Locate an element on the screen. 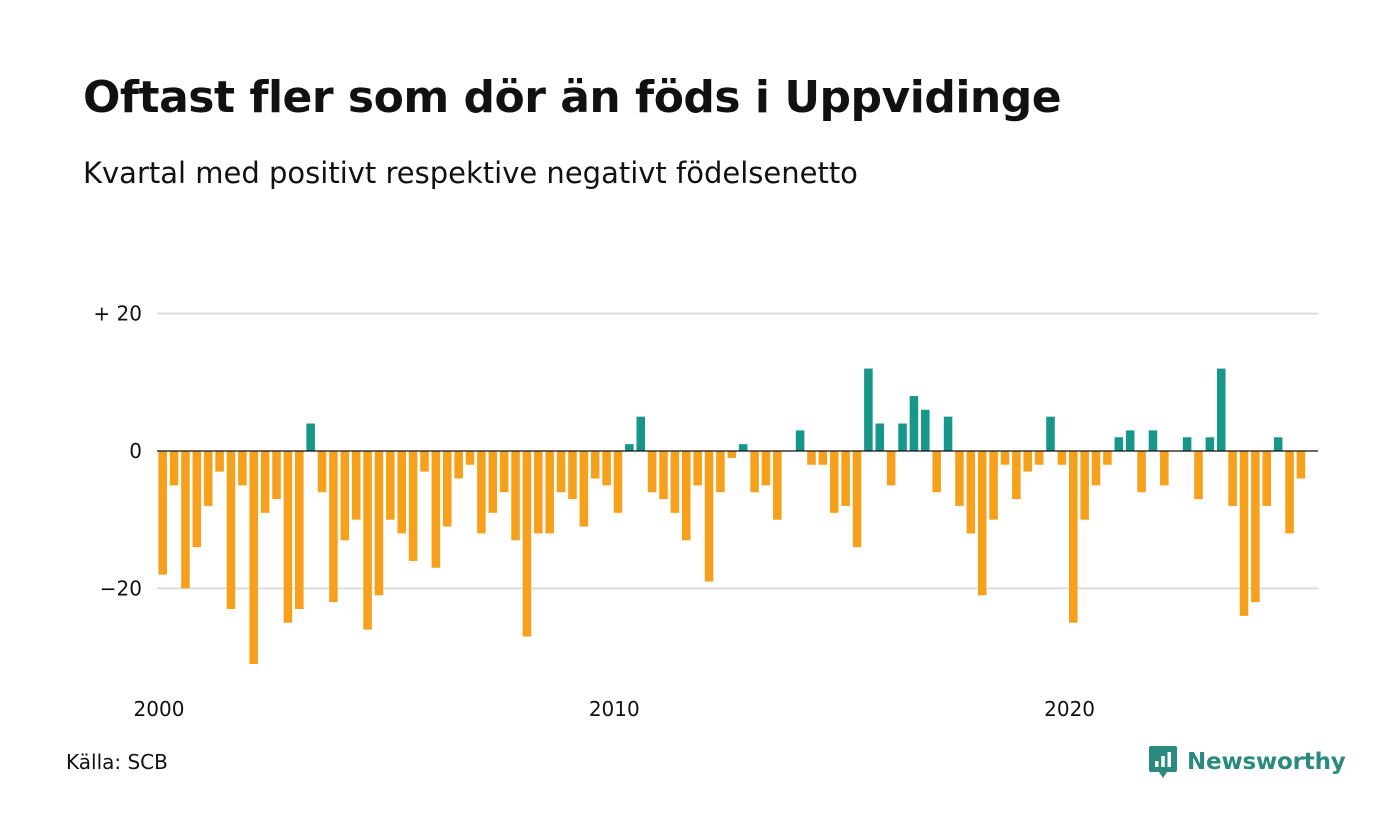 Image resolution: width=1400 pixels, height=840 pixels. y-tick-label: −20 is located at coordinates (121, 588).